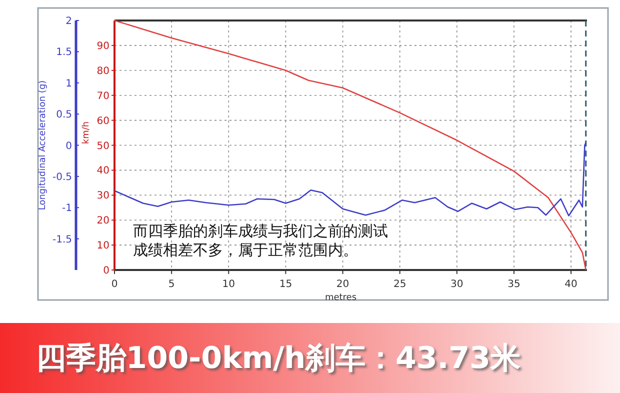 This screenshot has height=393, width=620. I want to click on annotation: 而四季胎的刹车成绩与我们之前的测试, so click(260, 231).